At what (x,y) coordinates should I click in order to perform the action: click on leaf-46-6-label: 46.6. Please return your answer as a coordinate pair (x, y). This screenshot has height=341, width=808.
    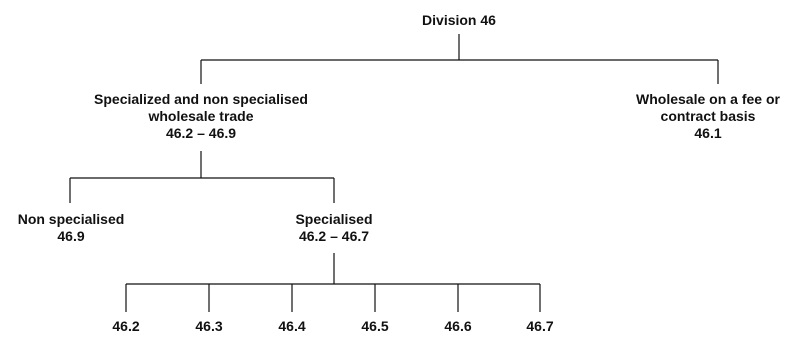
    Looking at the image, I should click on (458, 326).